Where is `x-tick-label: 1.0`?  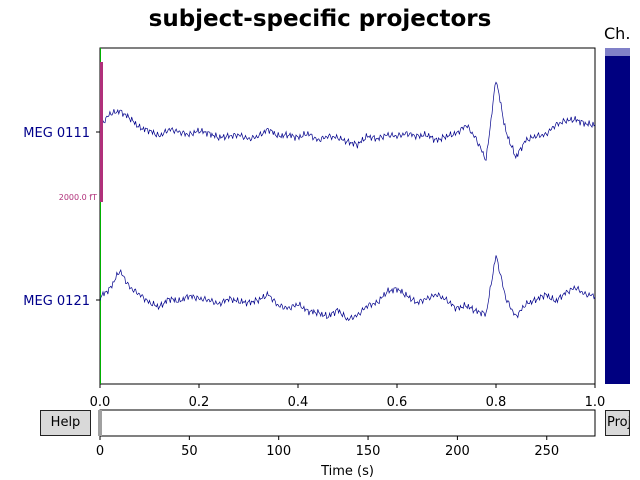
x-tick-label: 1.0 is located at coordinates (595, 402).